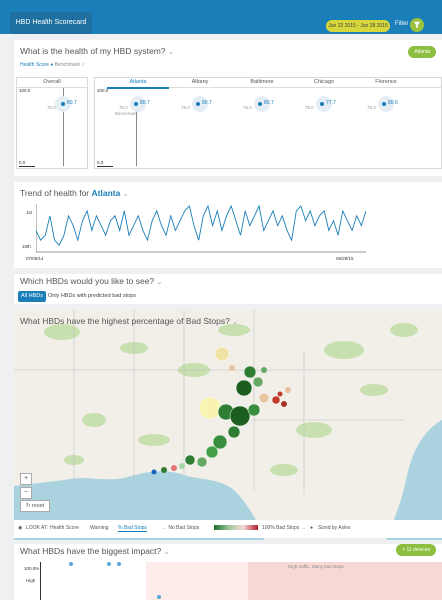  Describe the element at coordinates (221, 410) in the screenshot. I see `hbd-bubbles` at that location.